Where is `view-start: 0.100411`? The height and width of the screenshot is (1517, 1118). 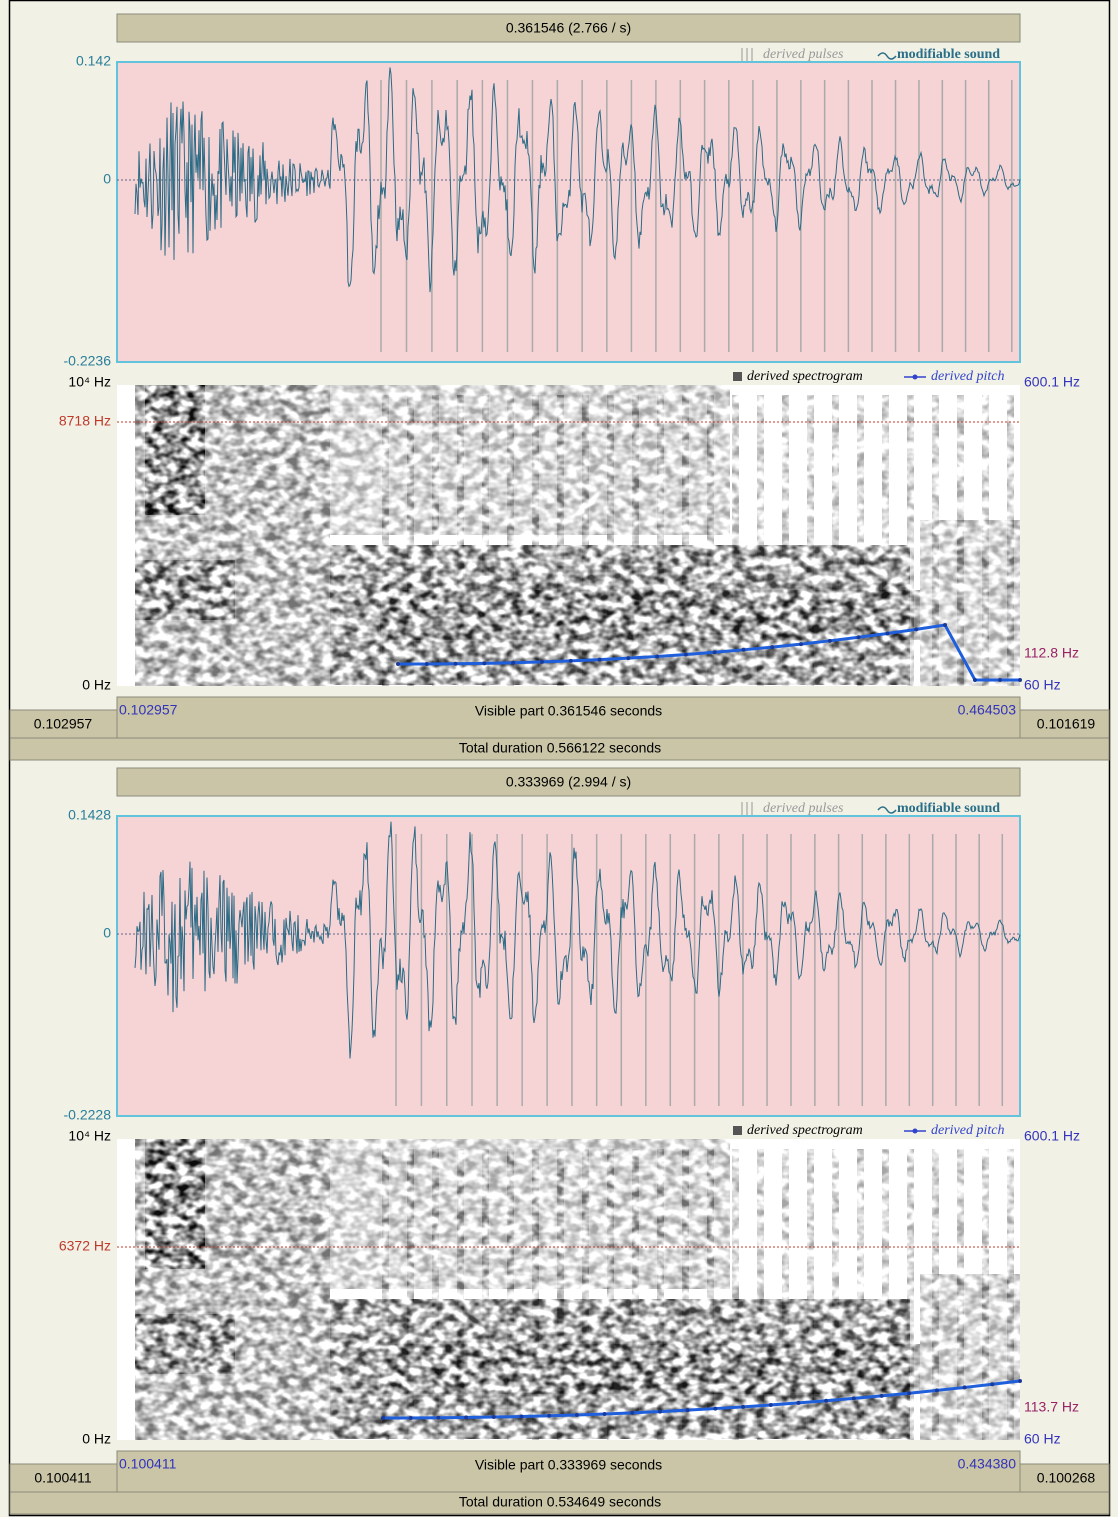 view-start: 0.100411 is located at coordinates (148, 1464).